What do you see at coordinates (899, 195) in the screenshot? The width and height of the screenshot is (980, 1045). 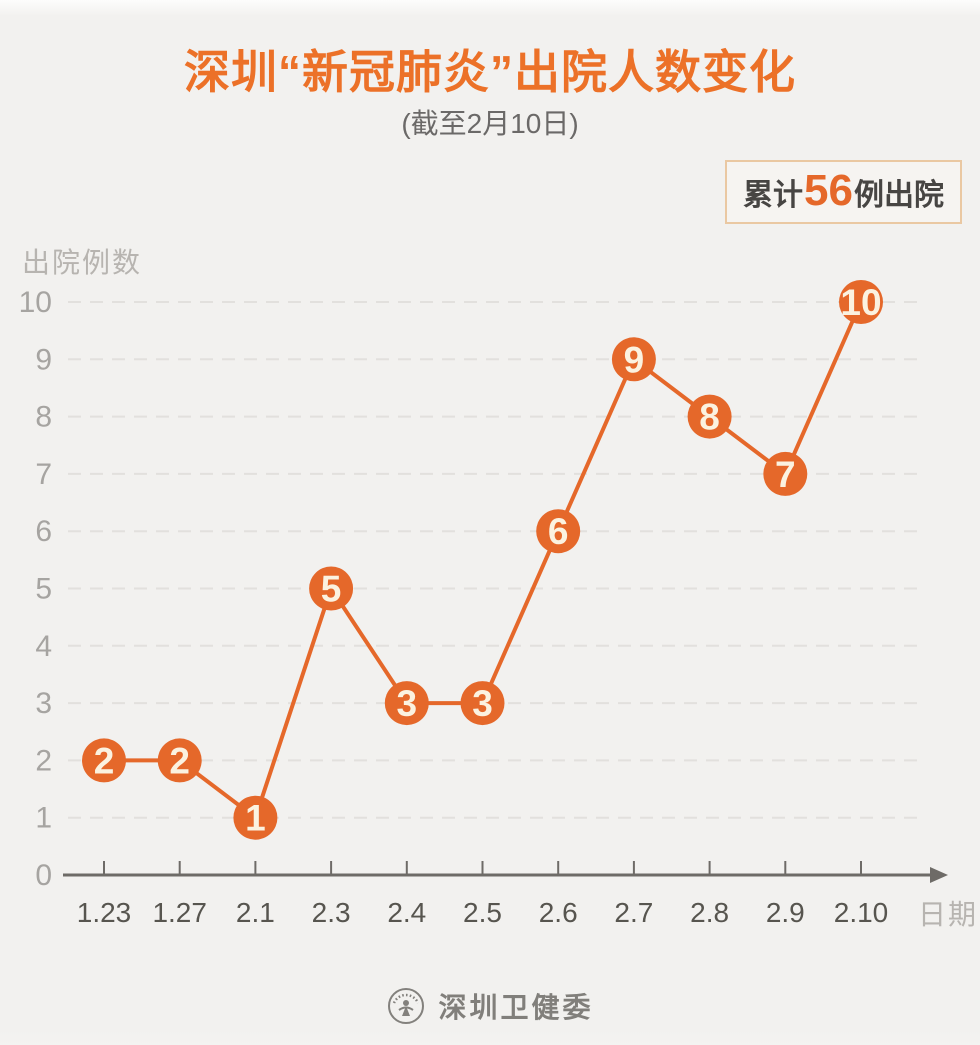 I see `badge-suffix: 例出院` at bounding box center [899, 195].